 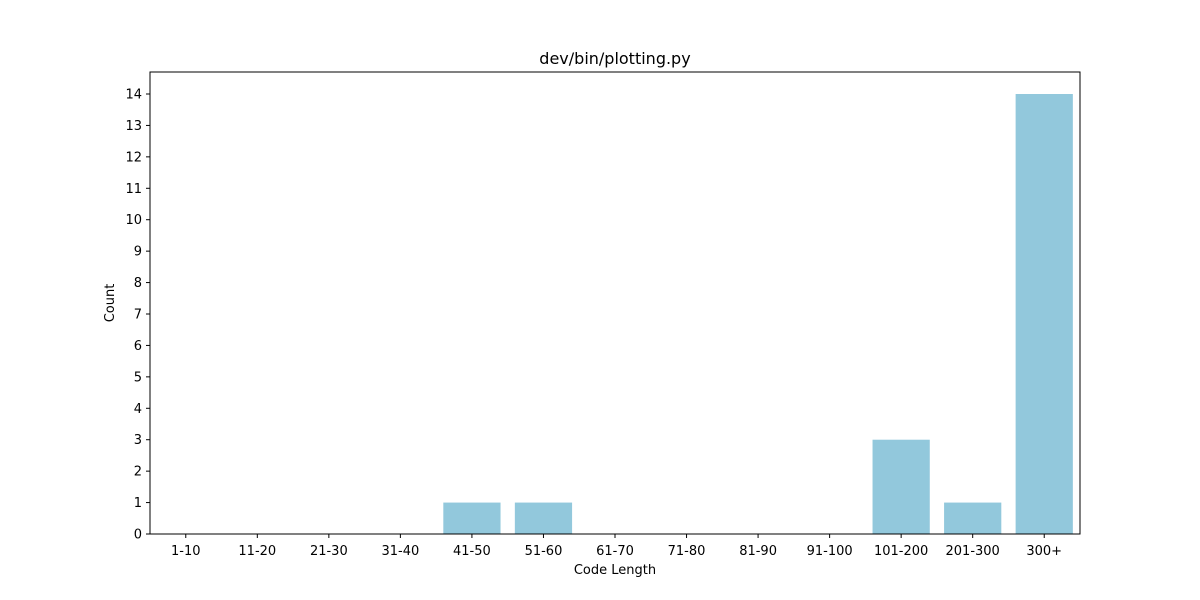 I want to click on y-tick-label: 13, so click(x=133, y=126).